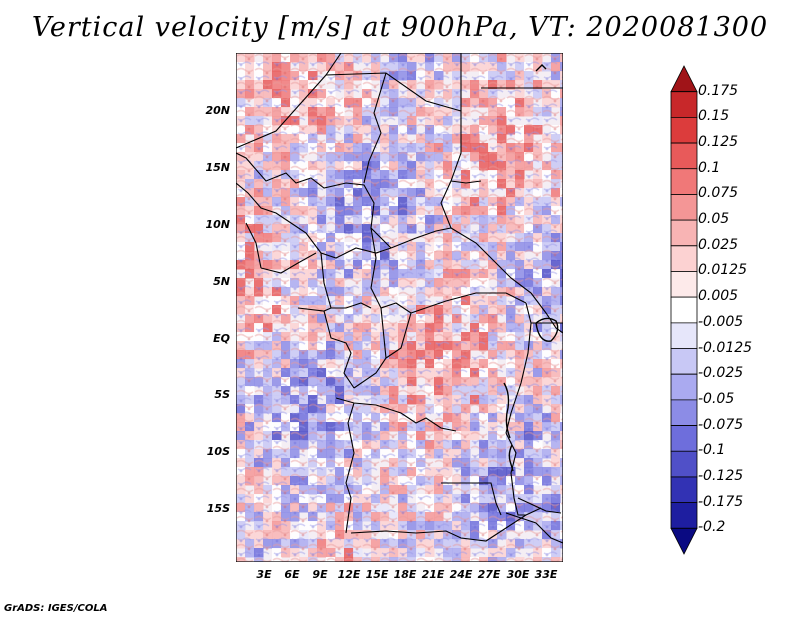  What do you see at coordinates (712, 527) in the screenshot?
I see `colorbar-tick-label: -0.2` at bounding box center [712, 527].